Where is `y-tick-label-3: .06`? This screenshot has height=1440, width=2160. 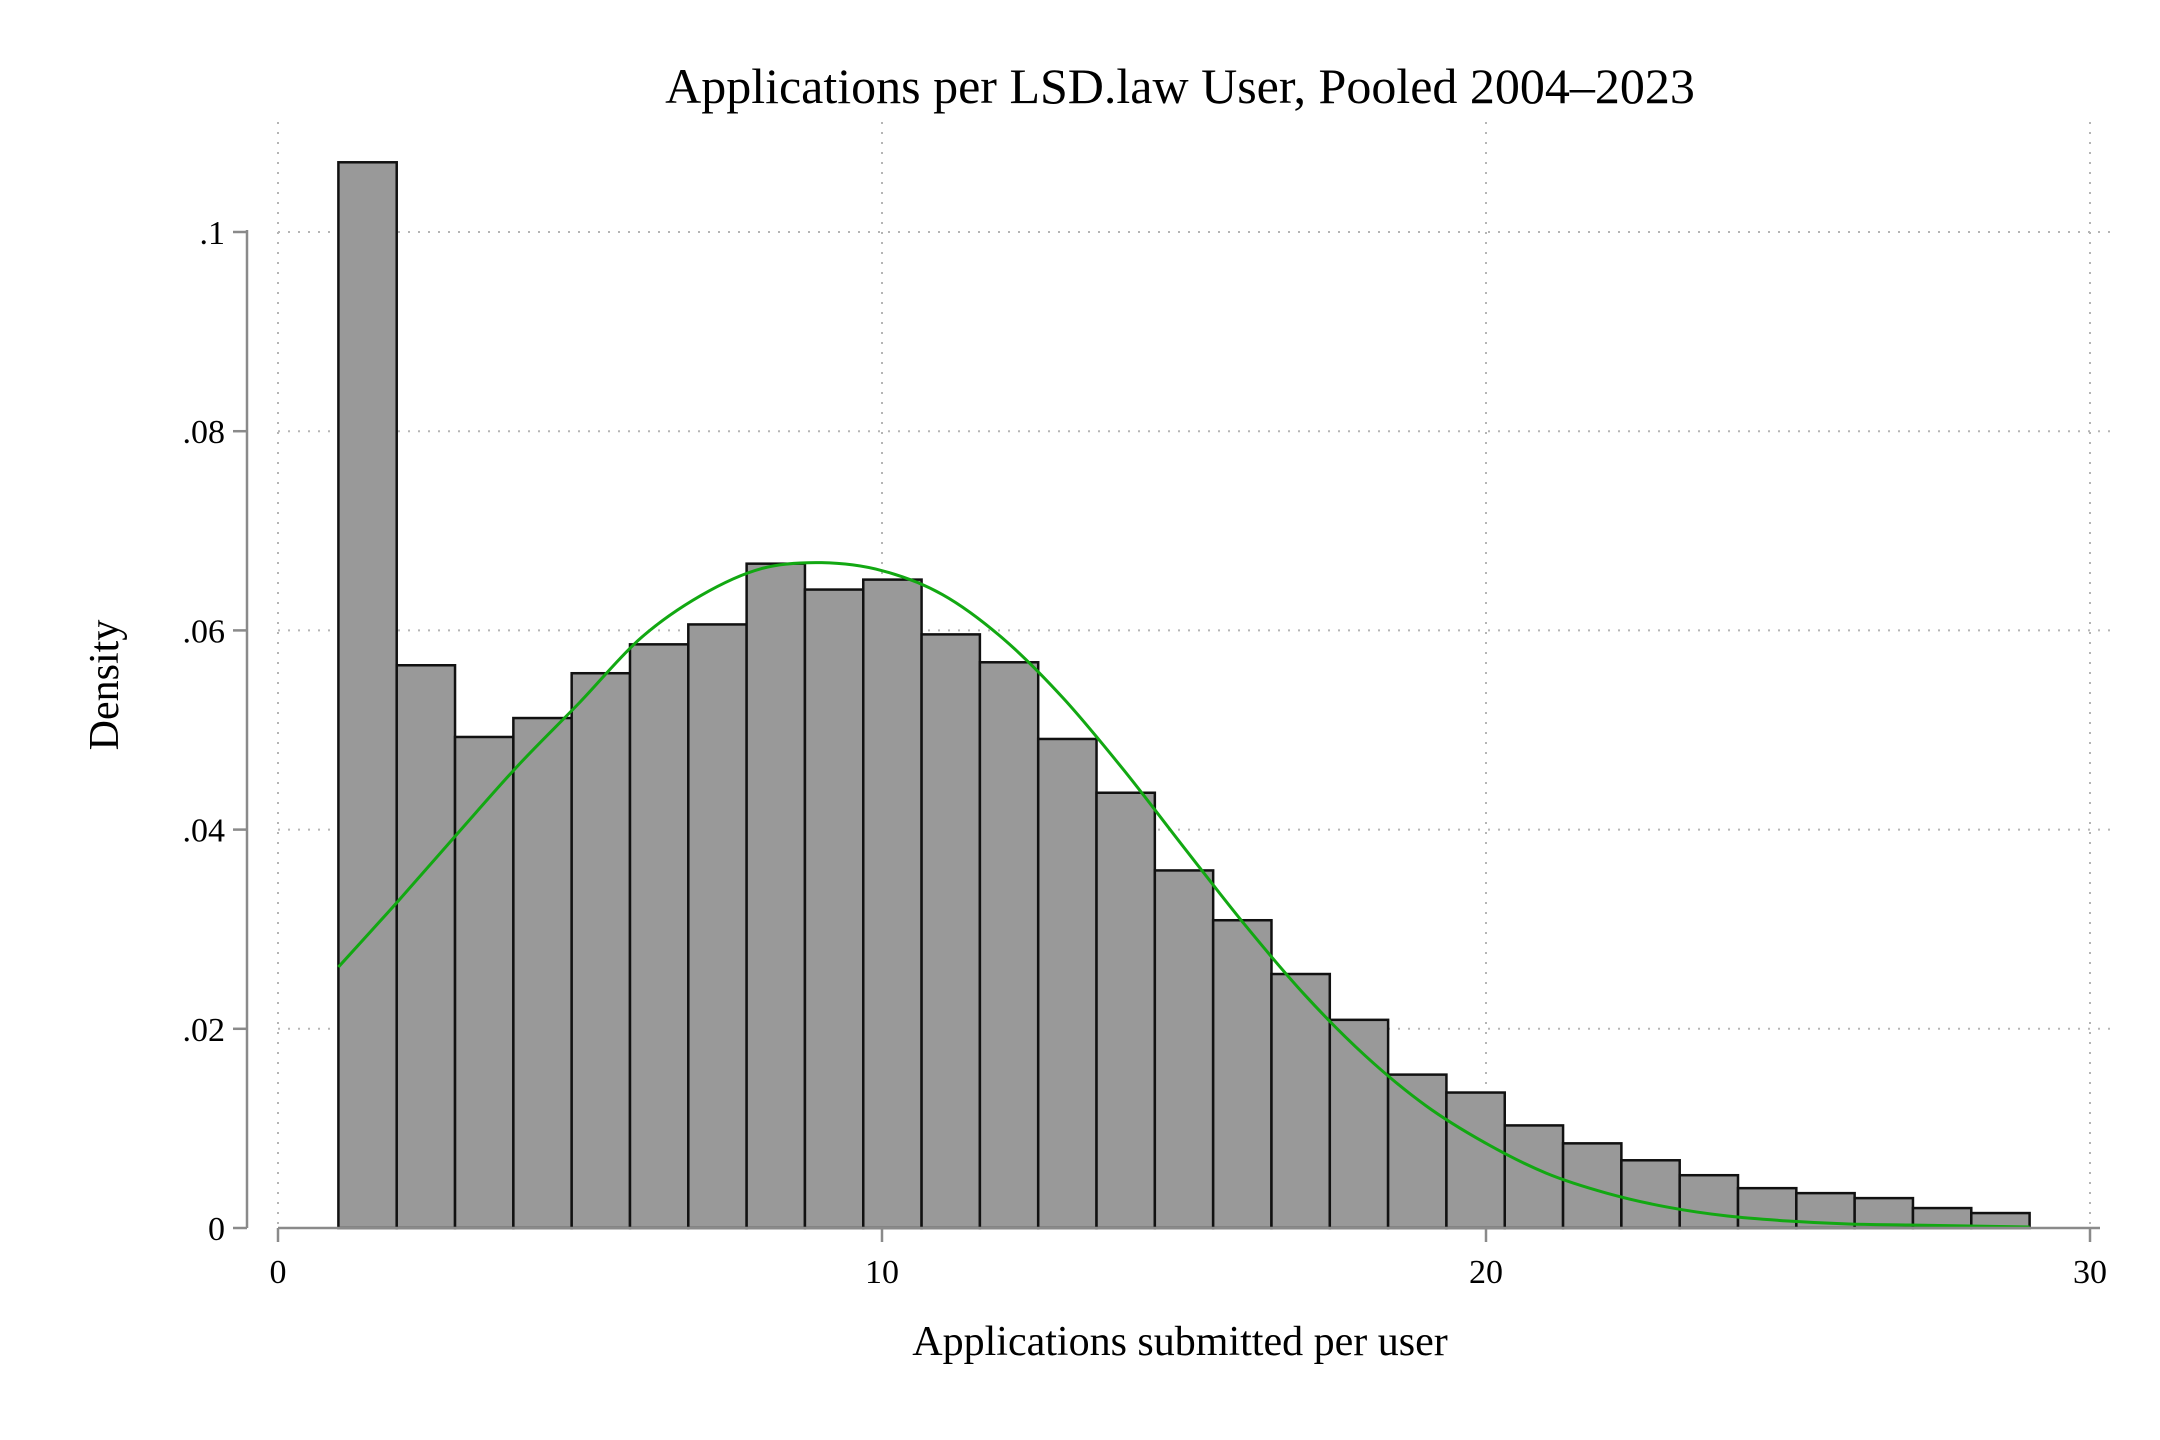
y-tick-label-3: .06 is located at coordinates (204, 631).